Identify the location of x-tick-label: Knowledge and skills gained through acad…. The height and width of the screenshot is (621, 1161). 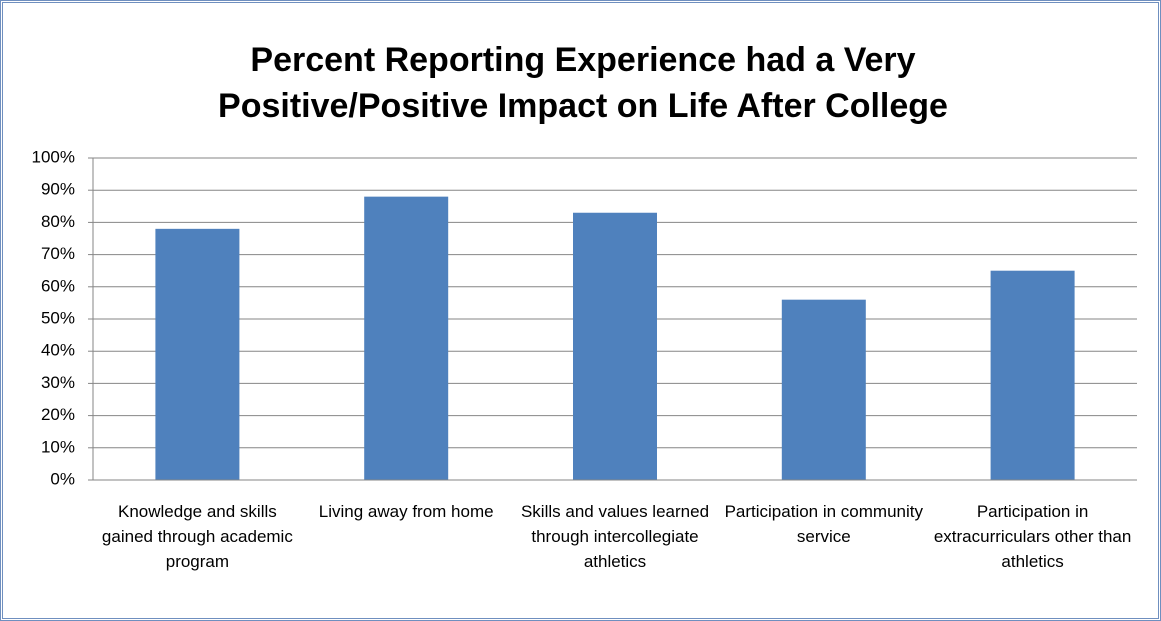
(197, 536).